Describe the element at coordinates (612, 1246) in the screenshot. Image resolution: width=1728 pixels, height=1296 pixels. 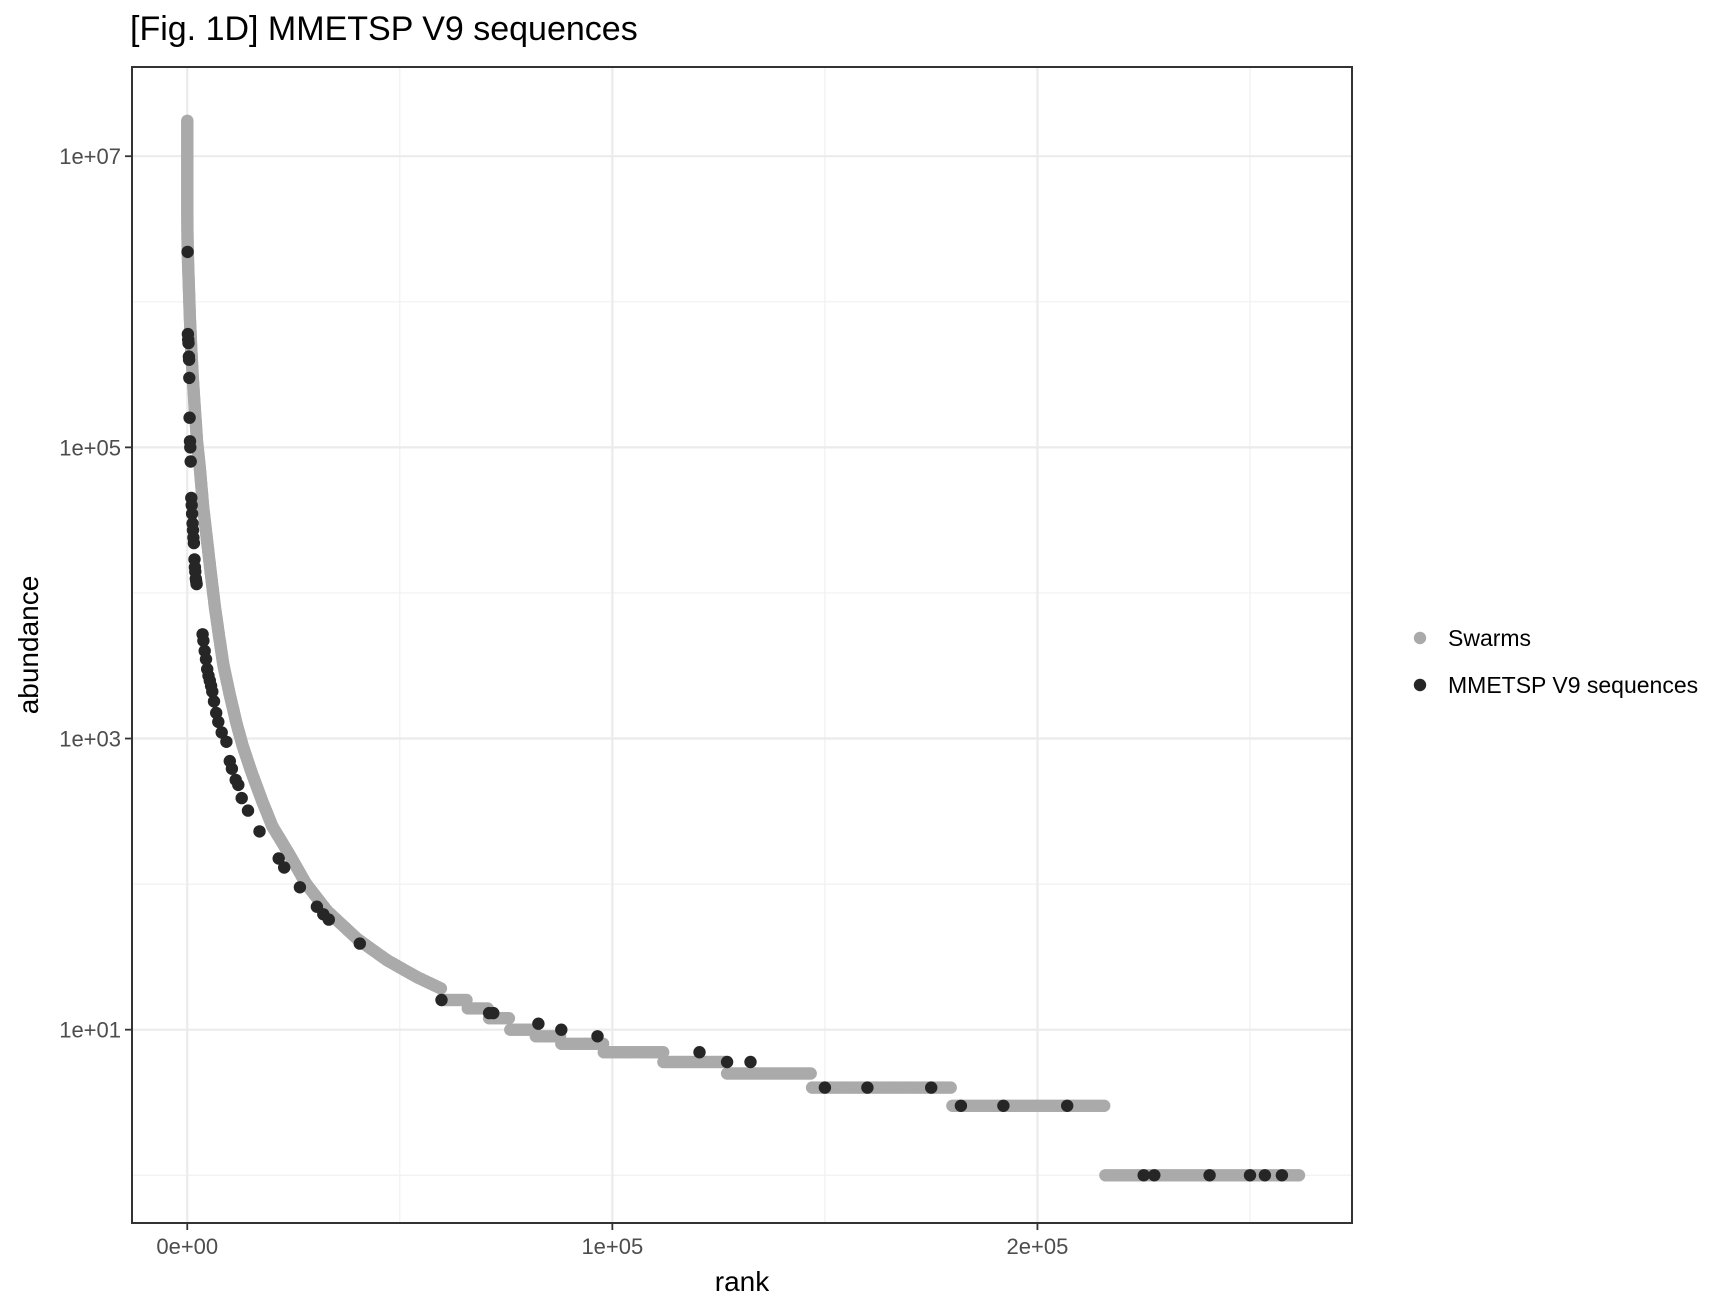
I see `x-tick-label: 1e+05` at that location.